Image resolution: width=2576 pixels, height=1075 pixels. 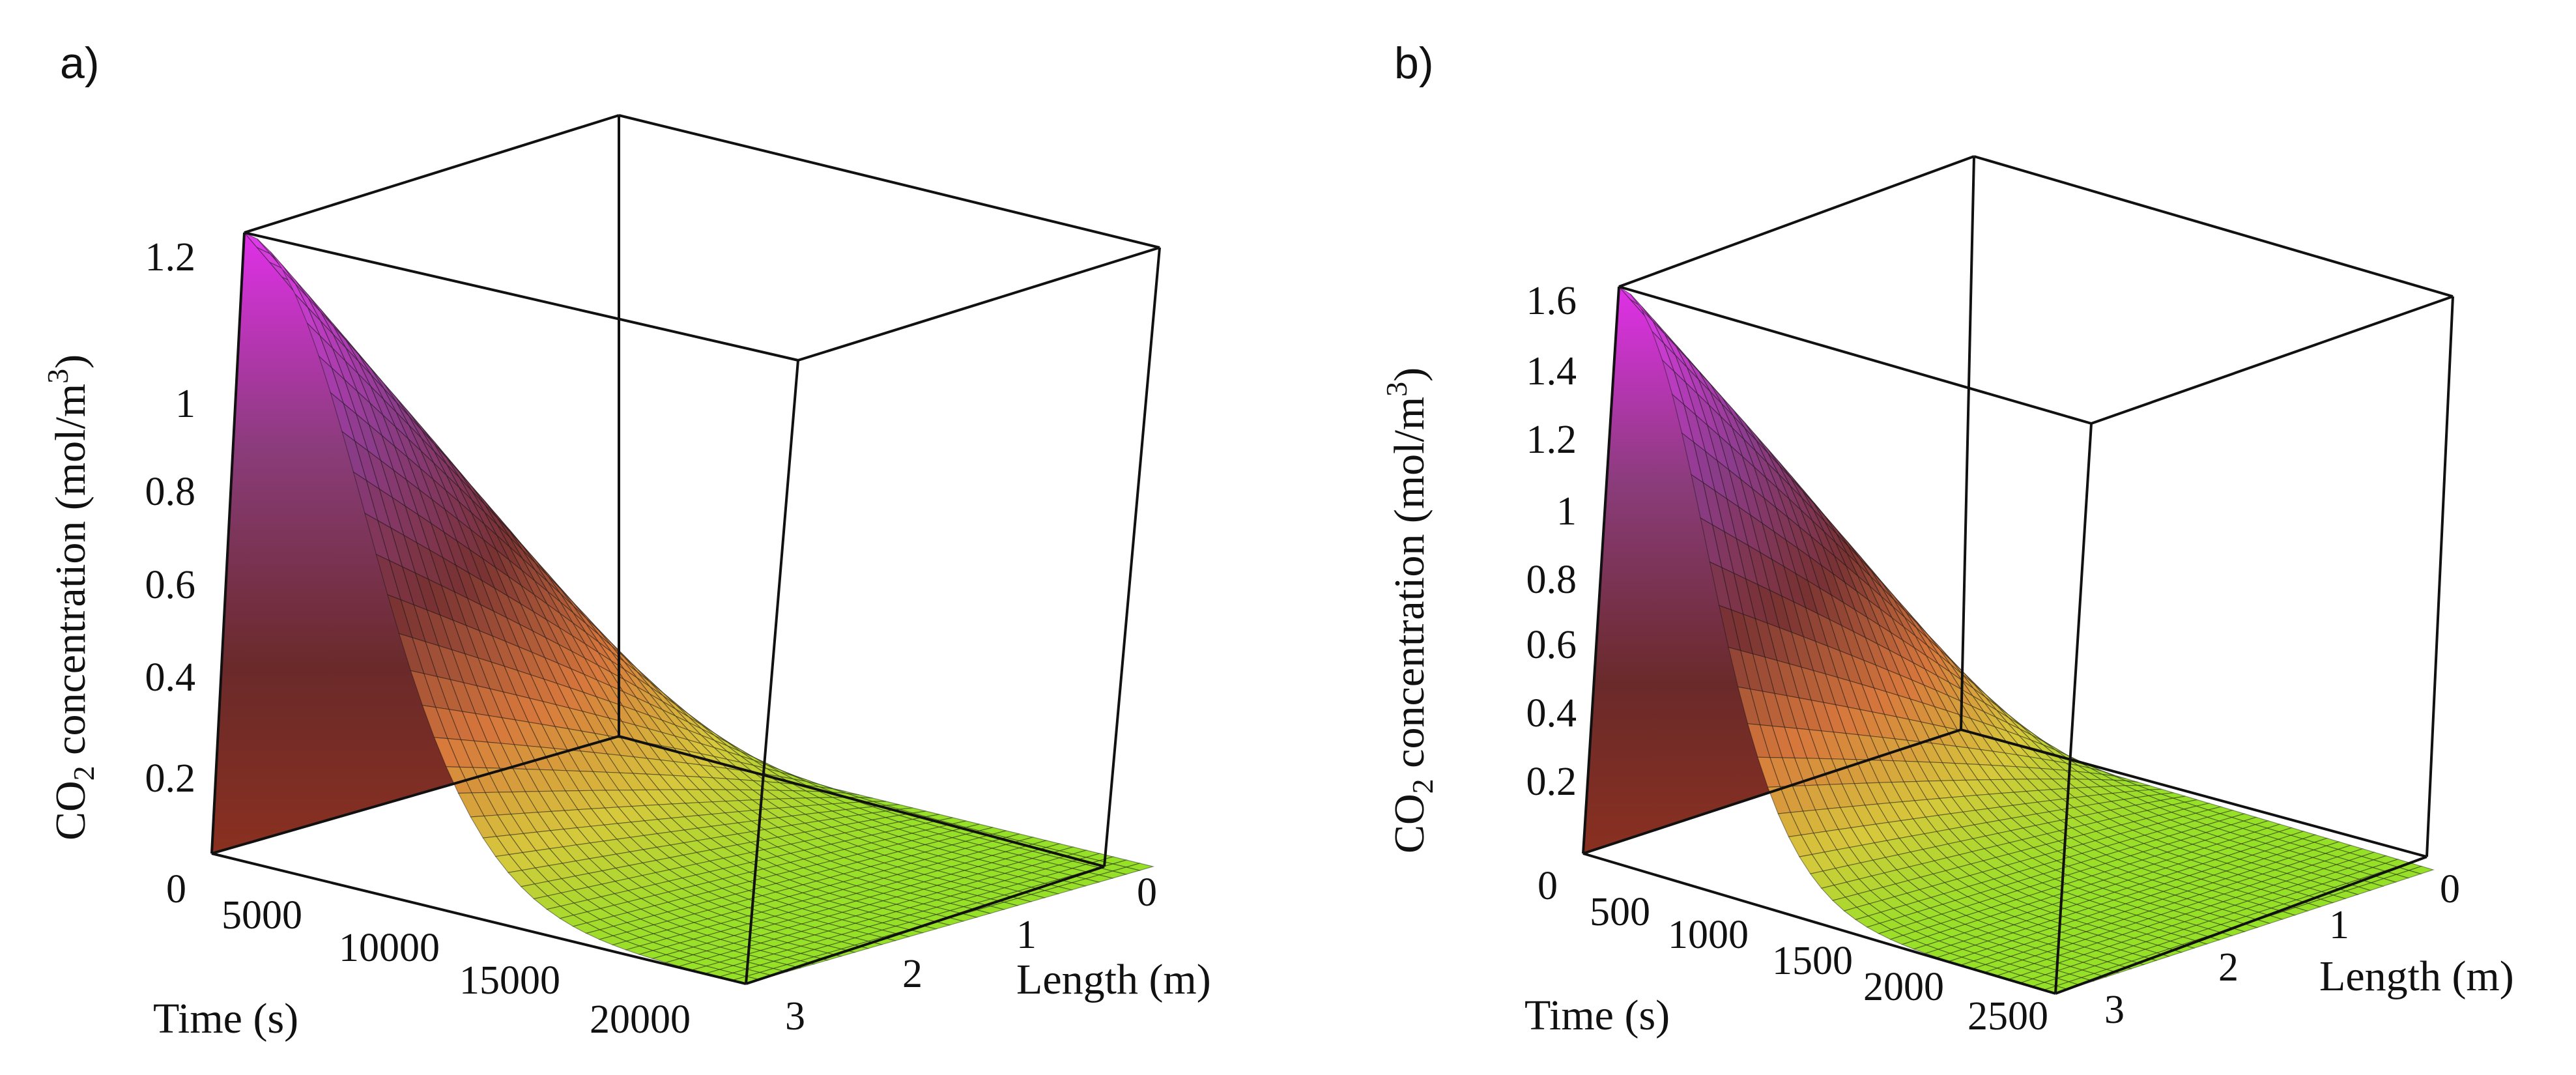 What do you see at coordinates (510, 980) in the screenshot?
I see `time-tick-label: 15000` at bounding box center [510, 980].